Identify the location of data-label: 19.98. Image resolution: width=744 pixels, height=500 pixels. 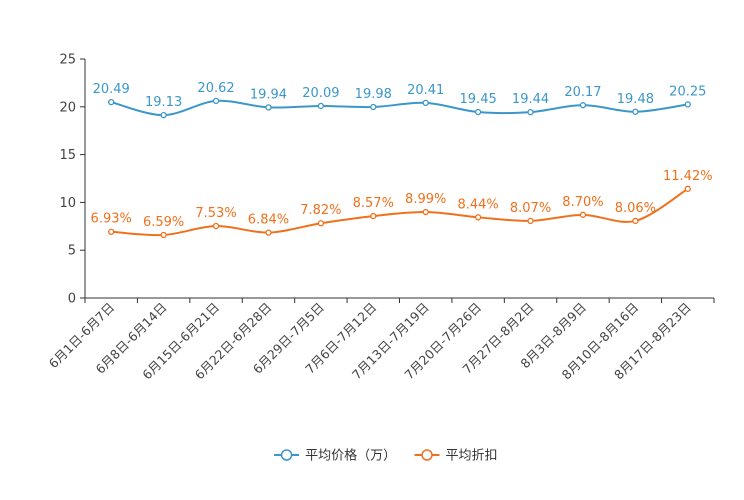
(373, 94).